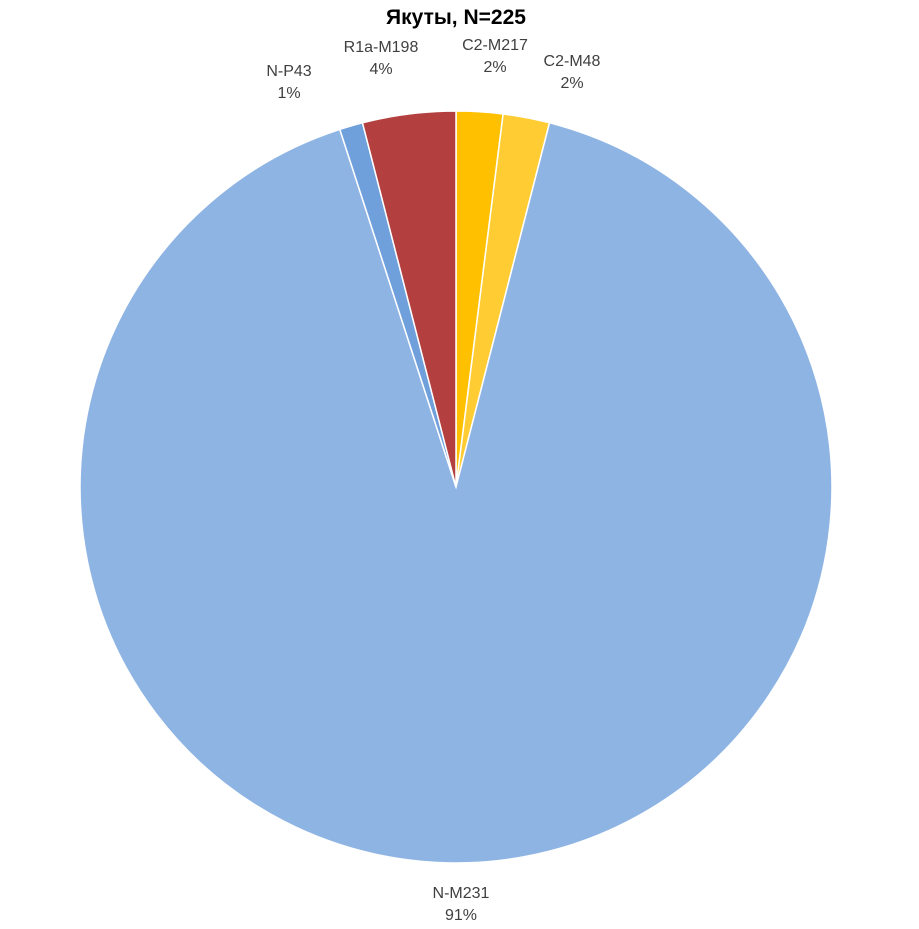  Describe the element at coordinates (288, 93) in the screenshot. I see `slice-label-percent: 1%` at that location.